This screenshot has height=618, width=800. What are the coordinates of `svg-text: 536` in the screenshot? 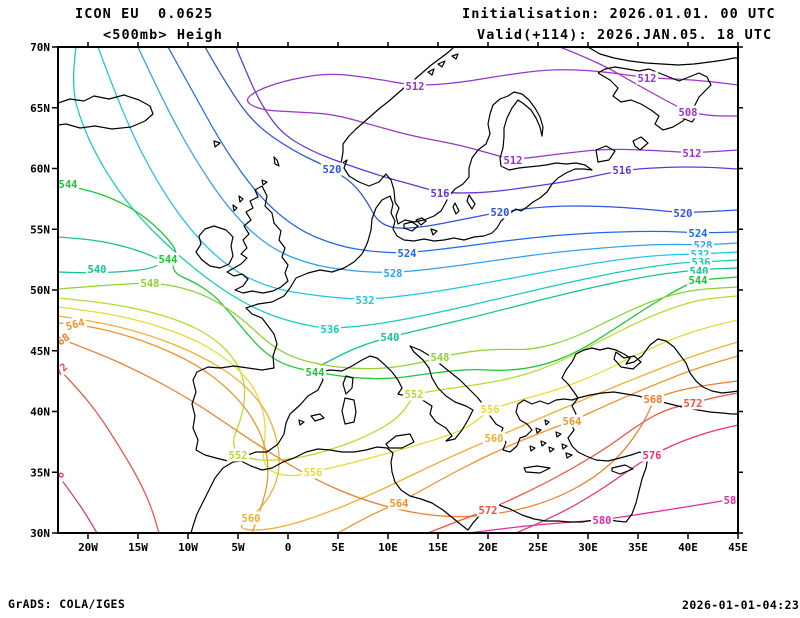 It's located at (330, 330).